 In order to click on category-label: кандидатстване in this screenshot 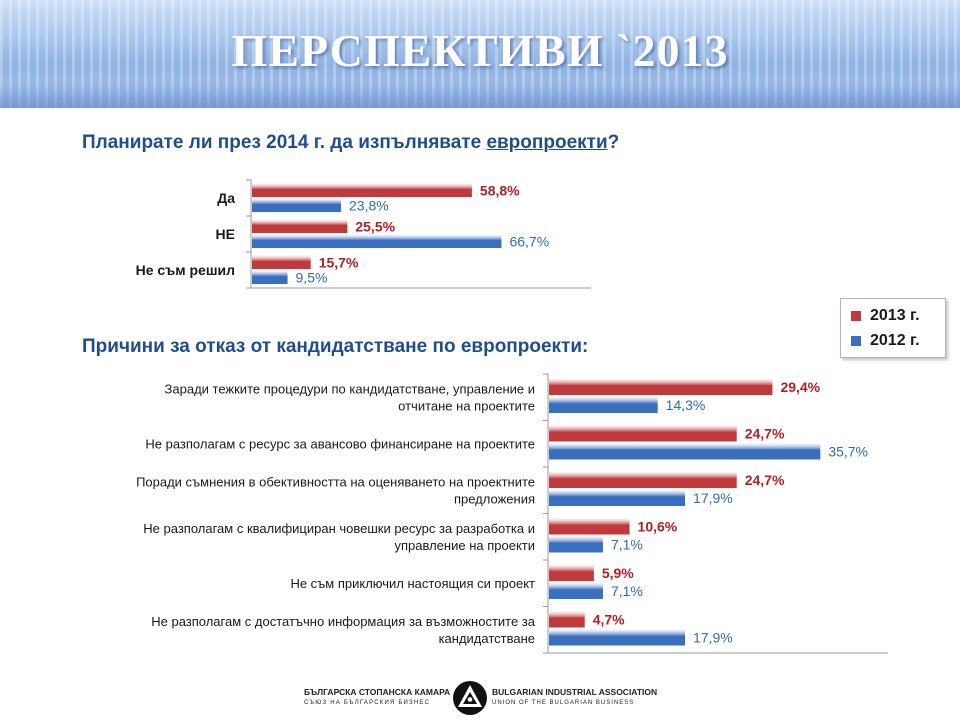, I will do `click(487, 638)`.